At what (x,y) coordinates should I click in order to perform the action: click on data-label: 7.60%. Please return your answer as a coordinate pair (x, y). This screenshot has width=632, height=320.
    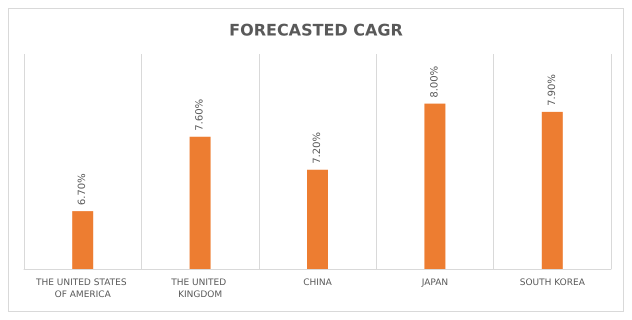
    Looking at the image, I should click on (200, 114).